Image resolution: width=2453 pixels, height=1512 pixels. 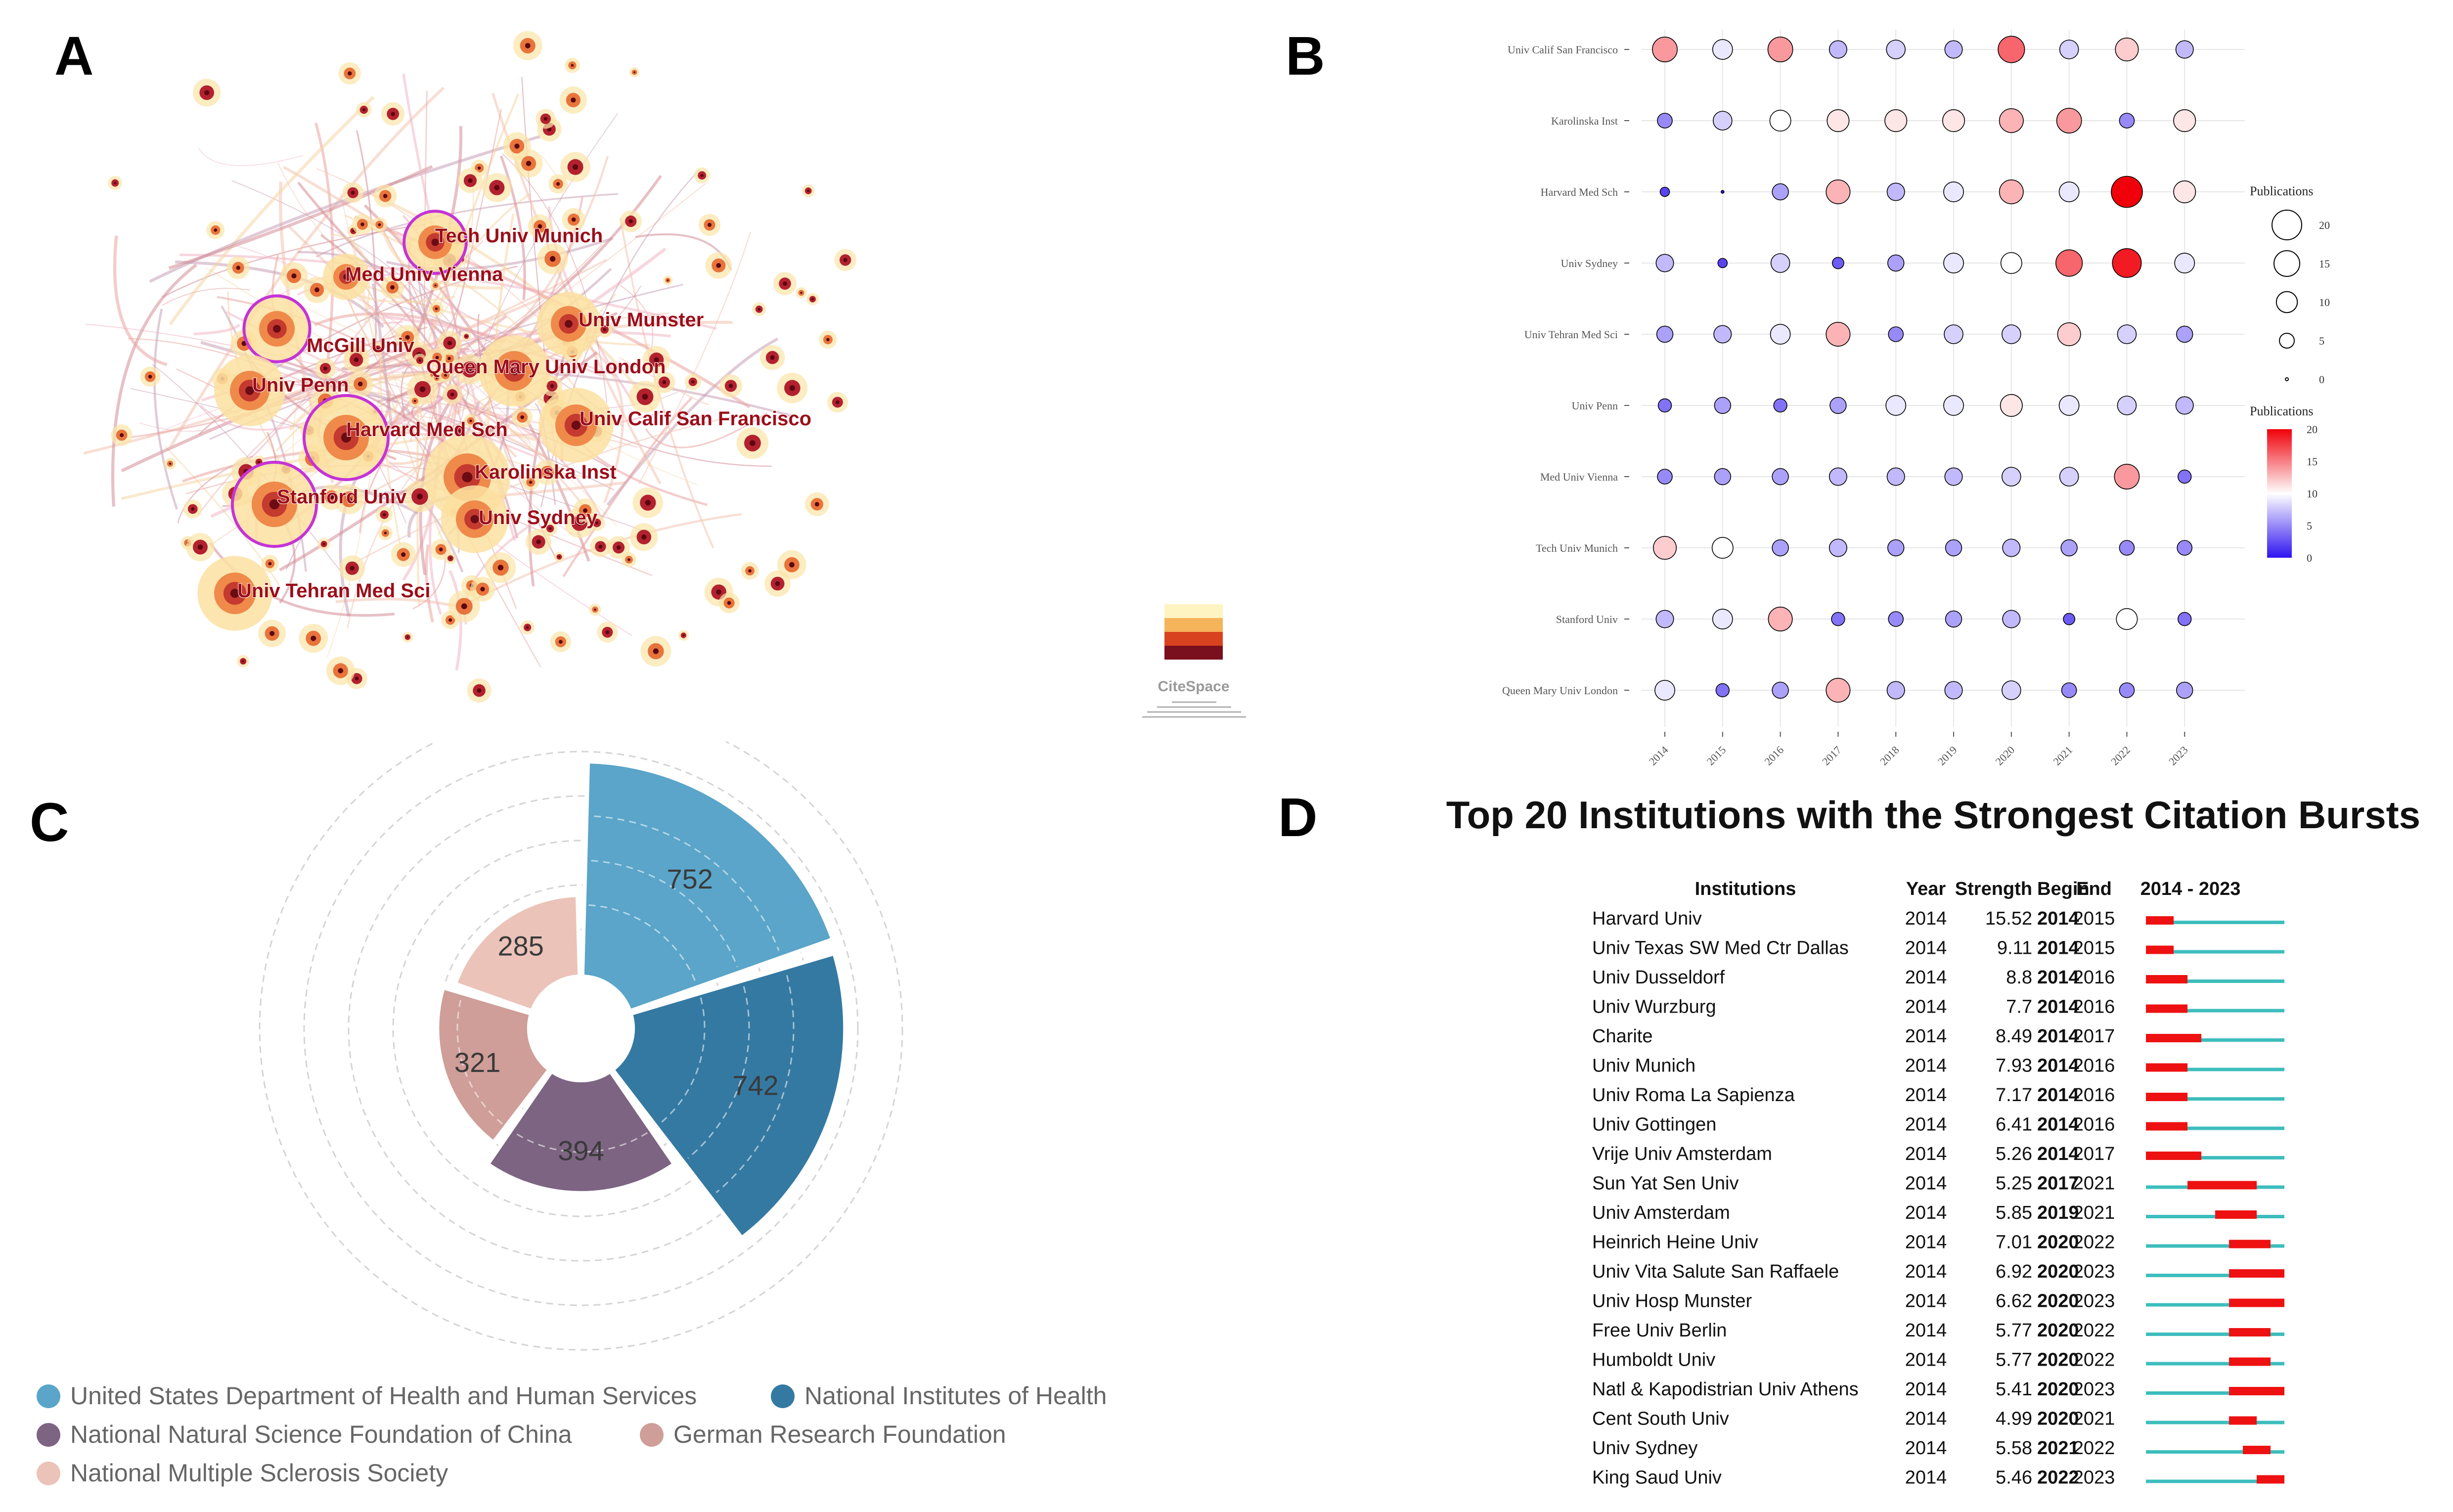 I want to click on burst-end: 2016, so click(x=2094, y=1066).